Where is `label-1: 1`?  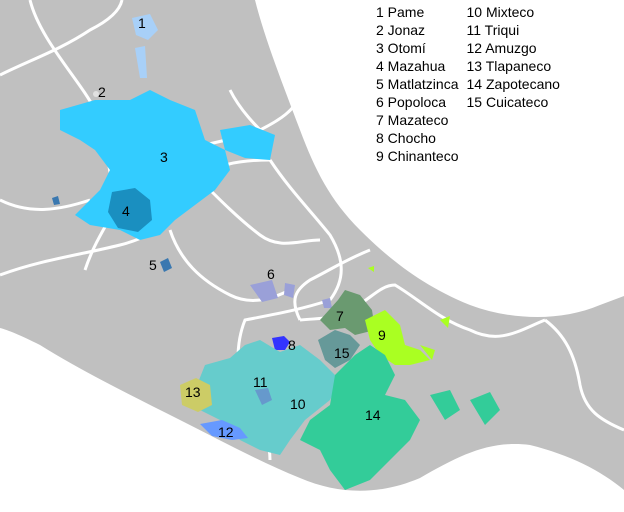 label-1: 1 is located at coordinates (142, 23).